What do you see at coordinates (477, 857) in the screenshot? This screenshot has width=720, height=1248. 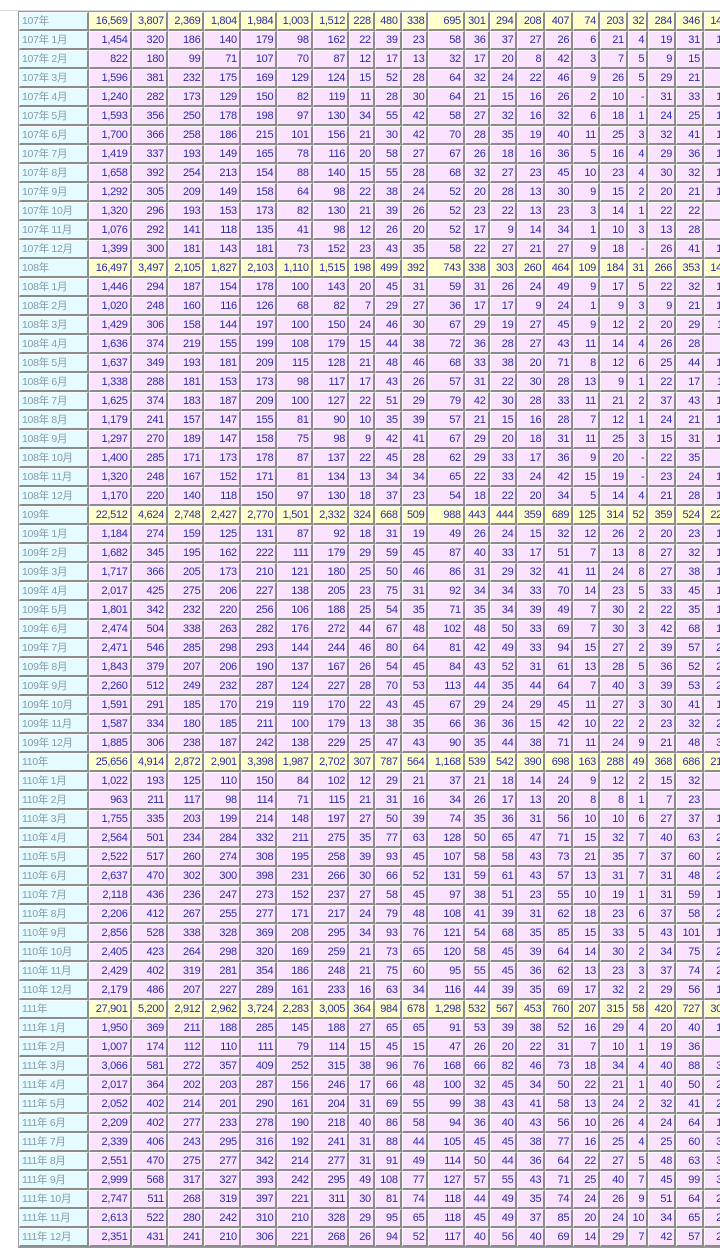 I see `table-cell: 58` at bounding box center [477, 857].